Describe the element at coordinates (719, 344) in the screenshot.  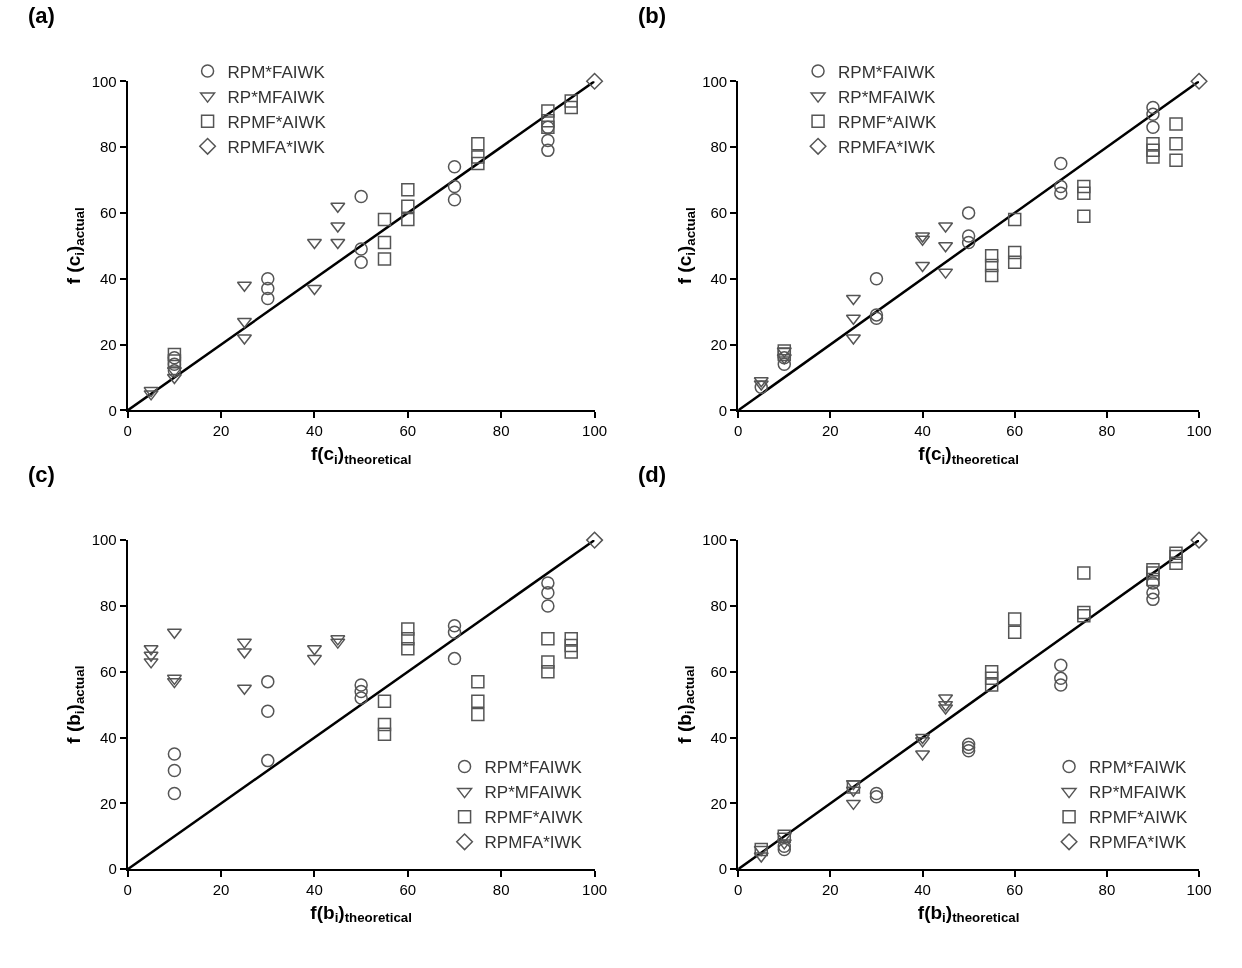
I see `y-tick-label: 20` at that location.